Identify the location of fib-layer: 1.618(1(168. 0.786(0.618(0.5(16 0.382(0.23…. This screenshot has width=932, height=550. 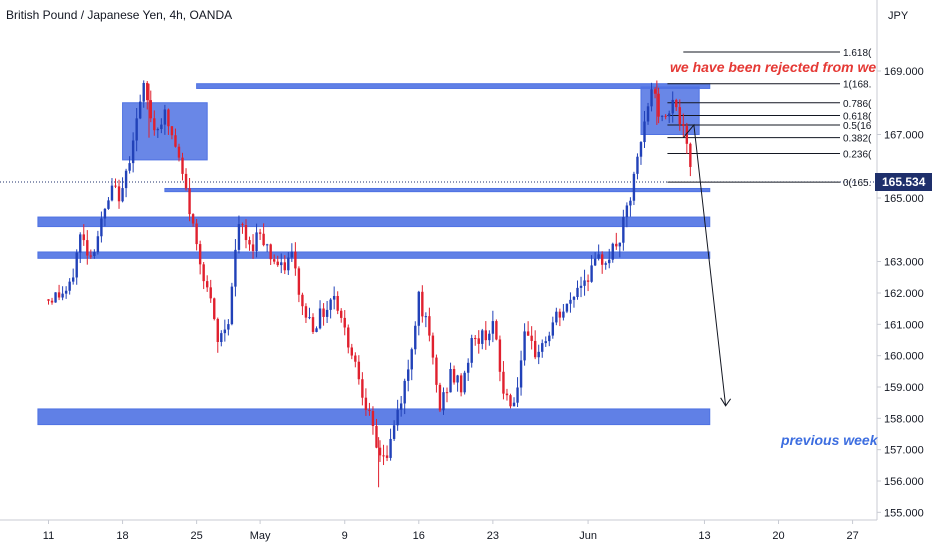
(769, 118).